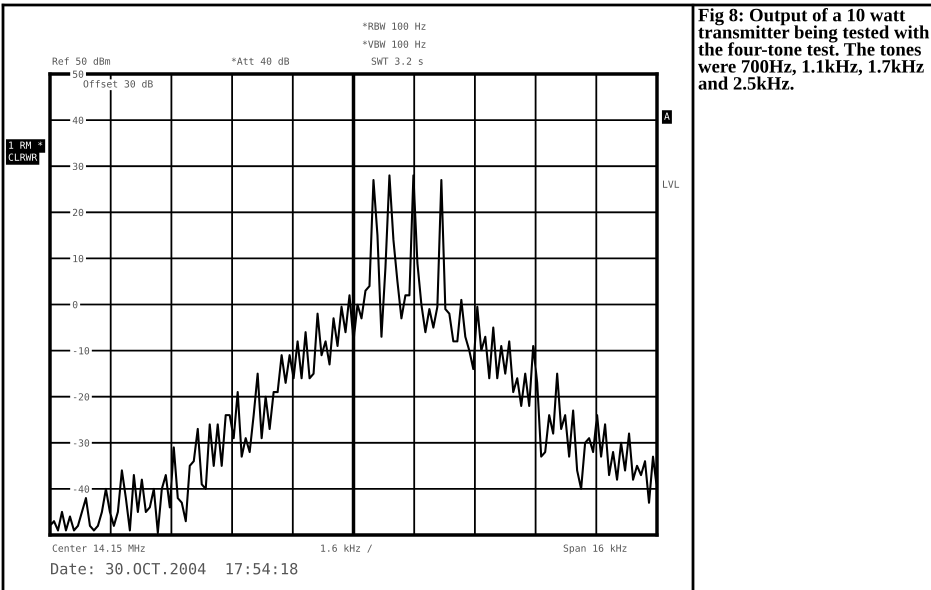 The width and height of the screenshot is (931, 590). Describe the element at coordinates (82, 489) in the screenshot. I see `y-tick-label: -40` at that location.